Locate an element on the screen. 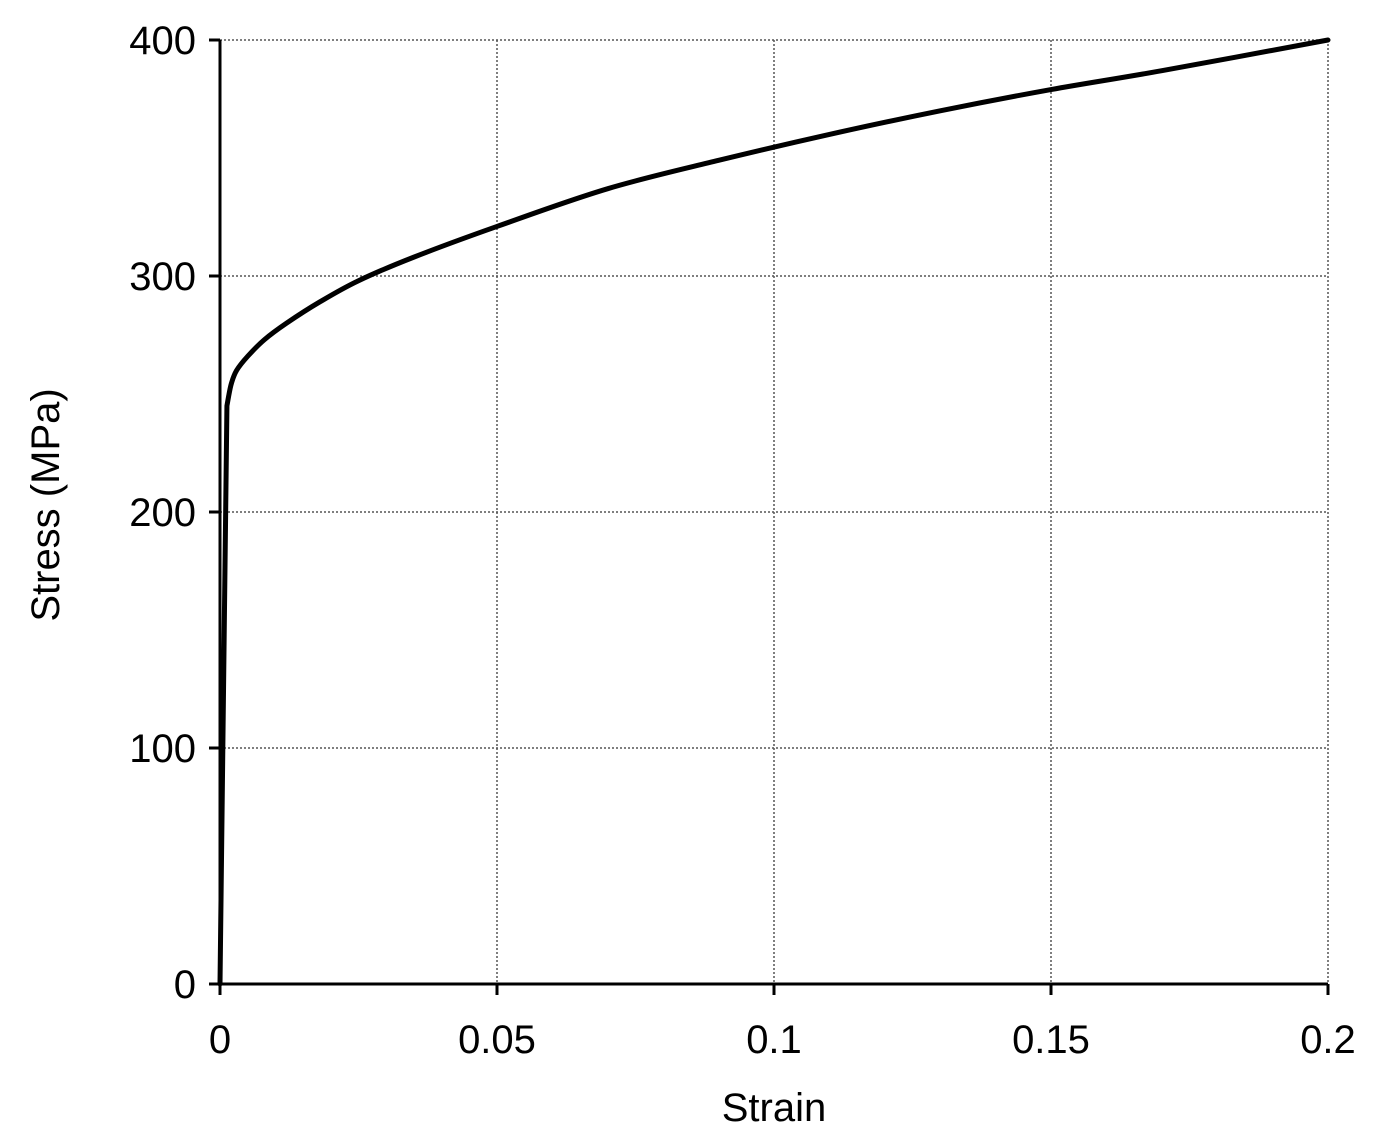 This screenshot has width=1382, height=1146. y-tick-label: 100 is located at coordinates (162, 749).